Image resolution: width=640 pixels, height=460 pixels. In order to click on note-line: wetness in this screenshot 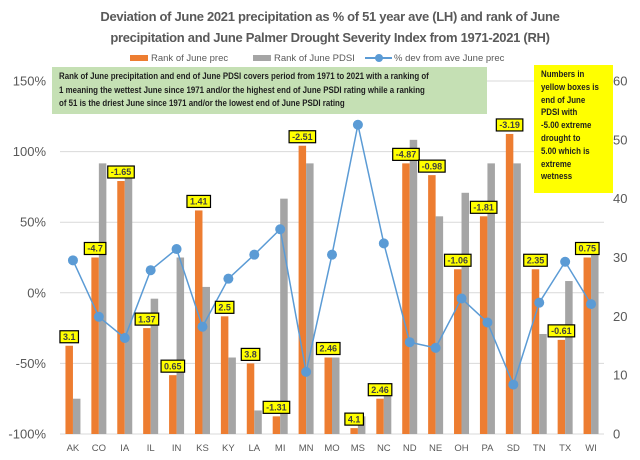, I will do `click(557, 177)`.